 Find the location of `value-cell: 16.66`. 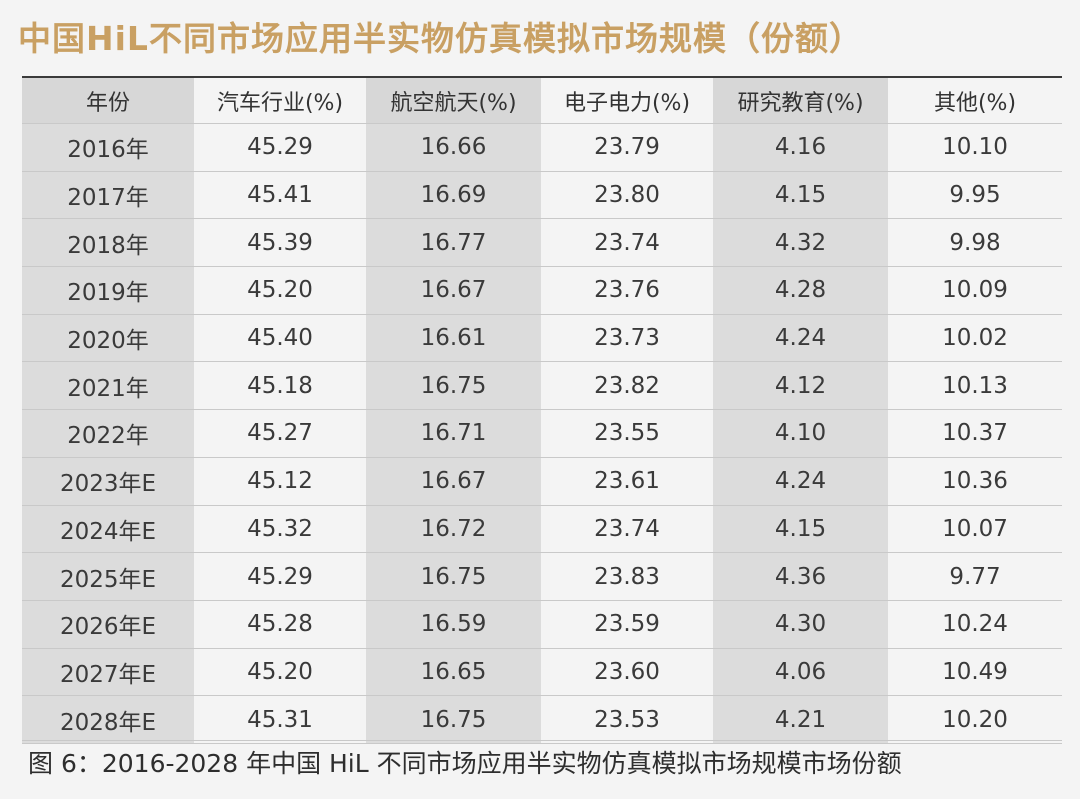

value-cell: 16.66 is located at coordinates (453, 147).